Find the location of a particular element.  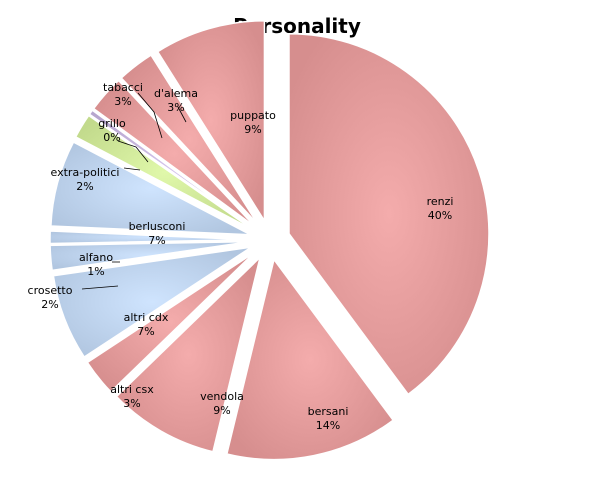

pie-slice-alfano is located at coordinates (150, 237).